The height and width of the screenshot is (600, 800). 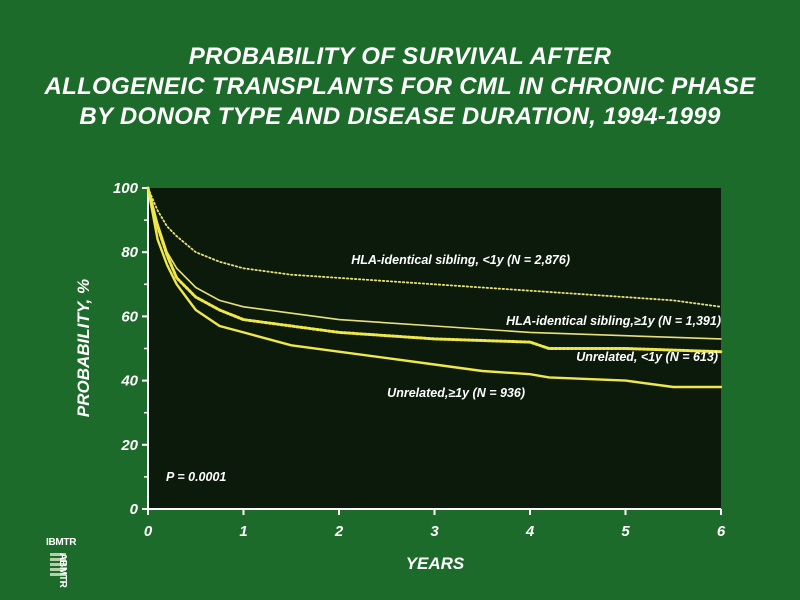 What do you see at coordinates (456, 393) in the screenshot?
I see `series-label-4: Unrelated,≥1y (N = 936)` at bounding box center [456, 393].